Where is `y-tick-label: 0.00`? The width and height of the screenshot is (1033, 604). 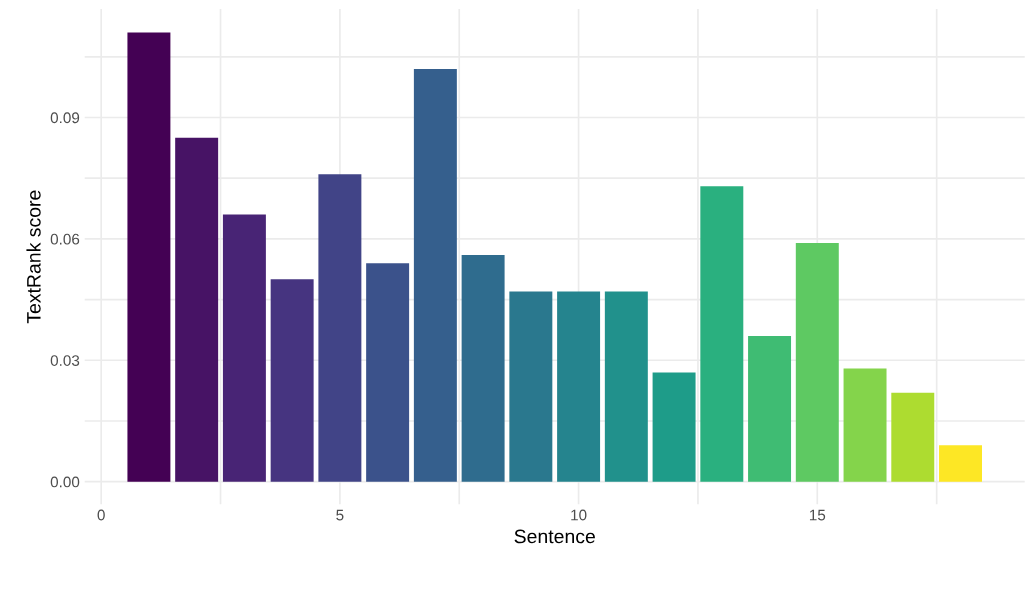 y-tick-label: 0.00 is located at coordinates (65, 482).